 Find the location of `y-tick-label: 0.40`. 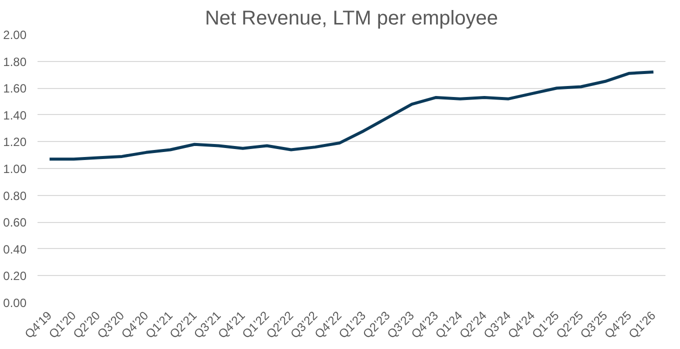

y-tick-label: 0.40 is located at coordinates (15, 249).